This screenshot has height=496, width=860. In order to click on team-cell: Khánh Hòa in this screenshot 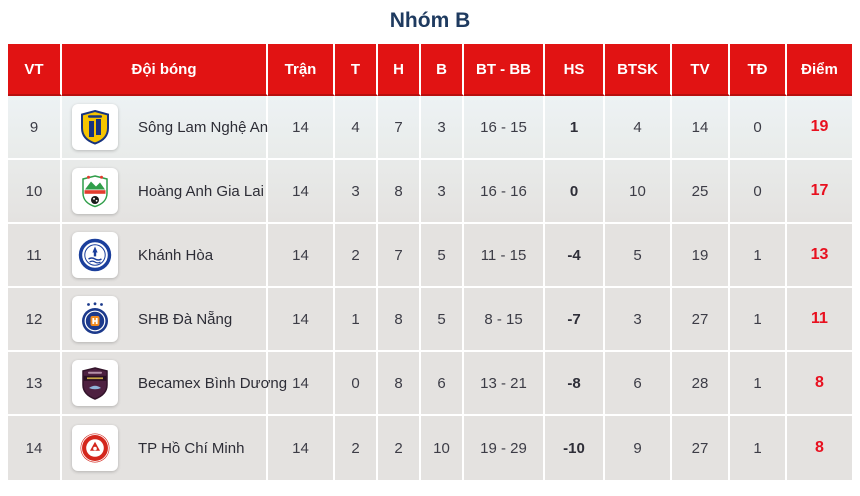, I will do `click(165, 256)`.